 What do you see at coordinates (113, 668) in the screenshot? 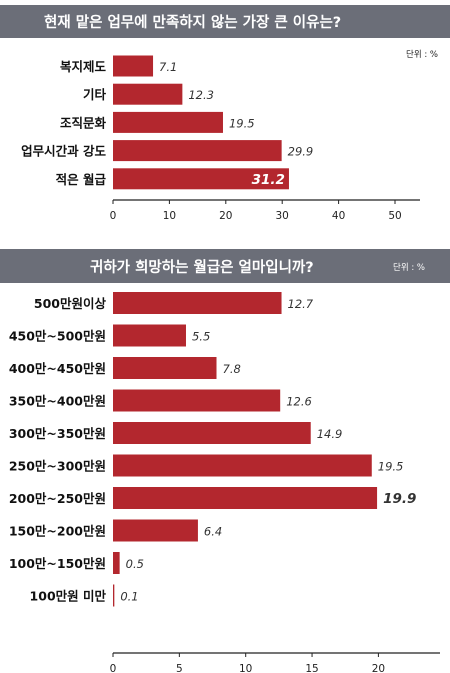
I see `chart2-tick-label: 0` at bounding box center [113, 668].